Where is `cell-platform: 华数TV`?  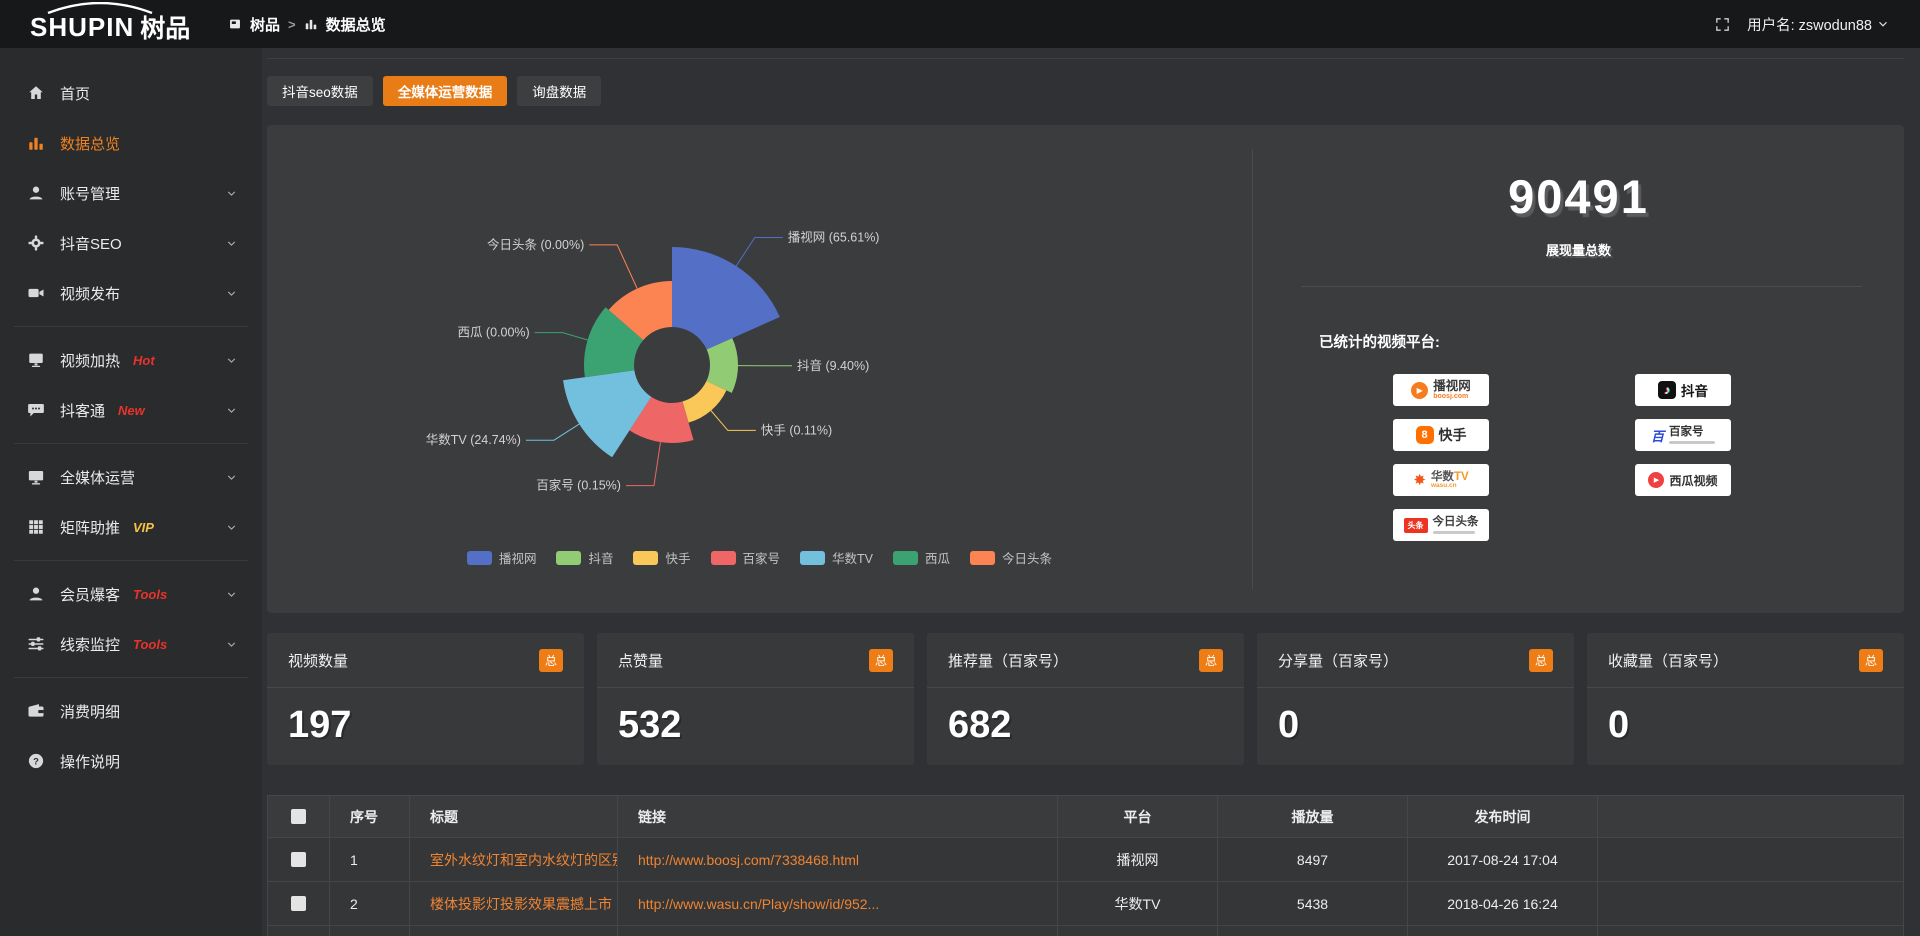
cell-platform: 华数TV is located at coordinates (1137, 903).